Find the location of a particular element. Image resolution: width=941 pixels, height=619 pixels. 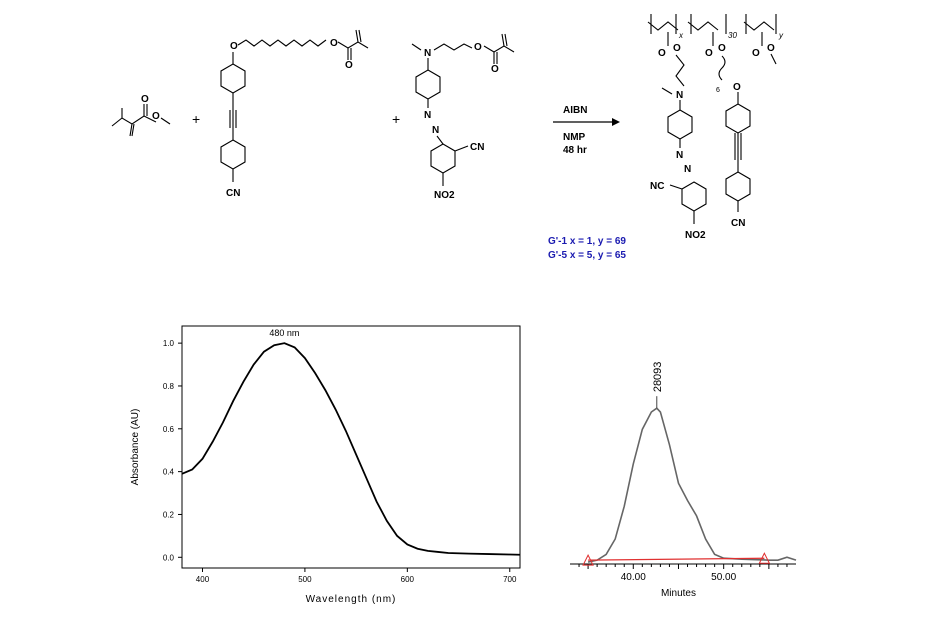

gpc-chromatogram-chart: 40.00 50.00 28093 Minutes is located at coordinates (683, 480).